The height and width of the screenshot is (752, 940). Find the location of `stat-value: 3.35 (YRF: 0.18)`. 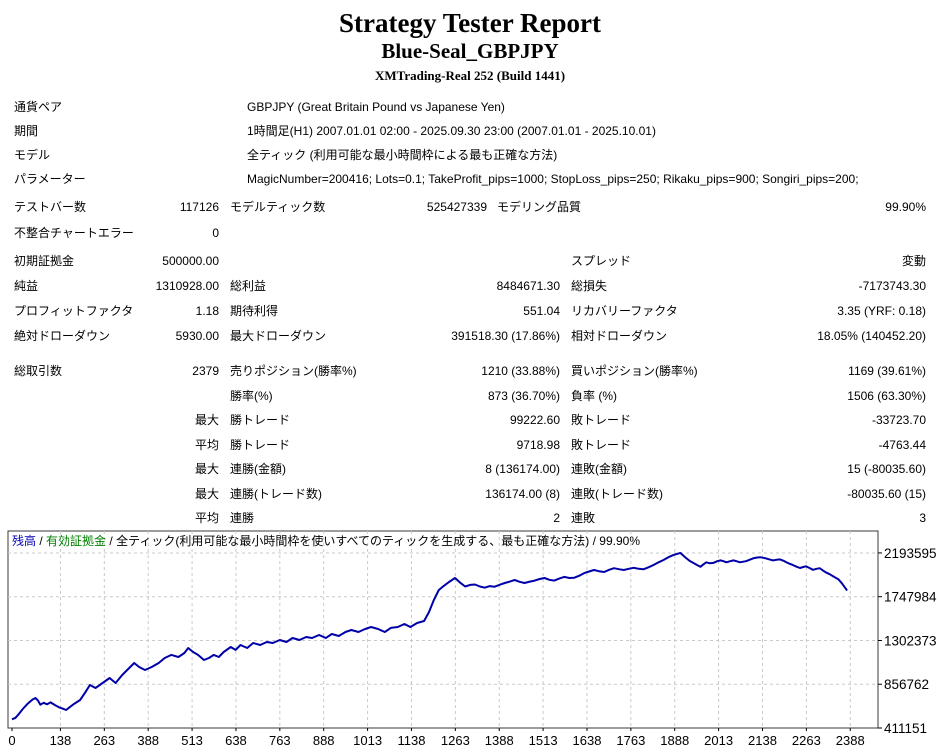

stat-value: 3.35 (YRF: 0.18) is located at coordinates (881, 311).